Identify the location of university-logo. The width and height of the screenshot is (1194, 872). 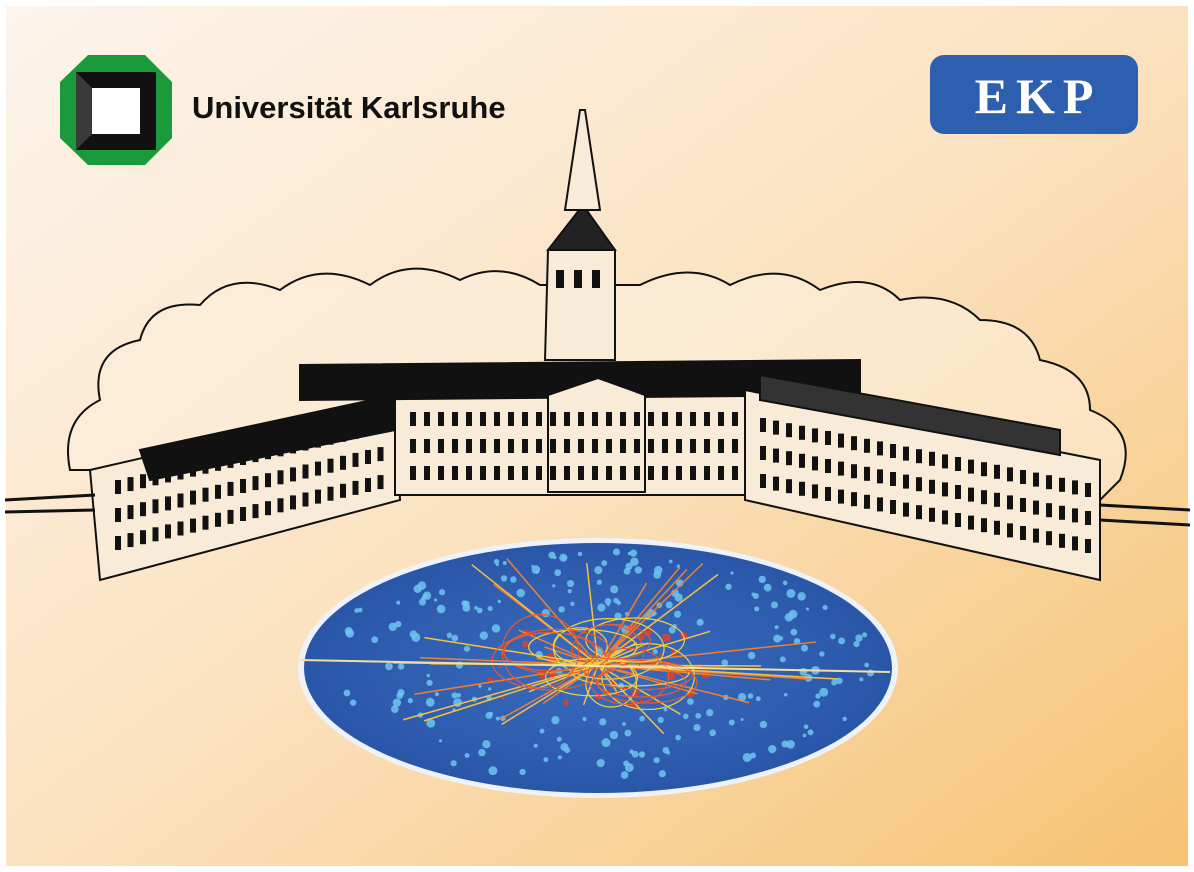
(116, 110).